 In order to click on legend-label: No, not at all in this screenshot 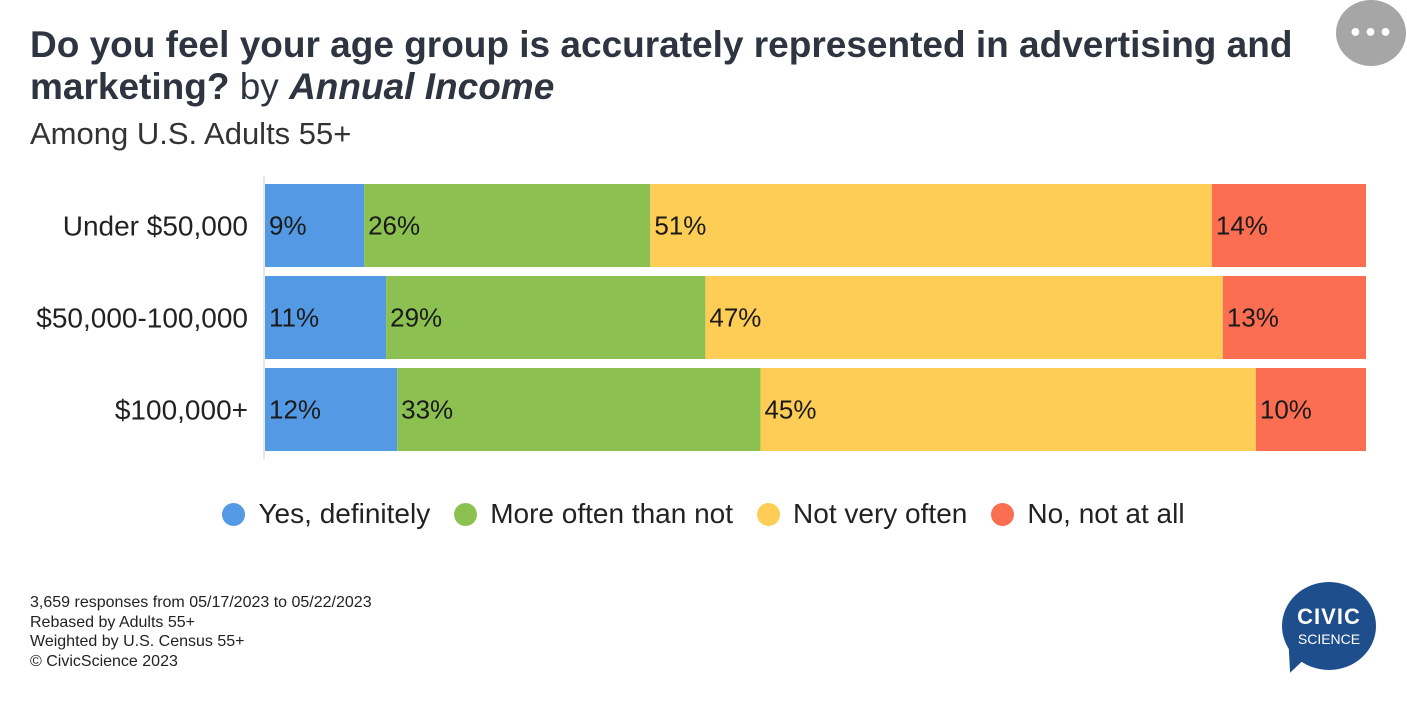, I will do `click(1106, 513)`.